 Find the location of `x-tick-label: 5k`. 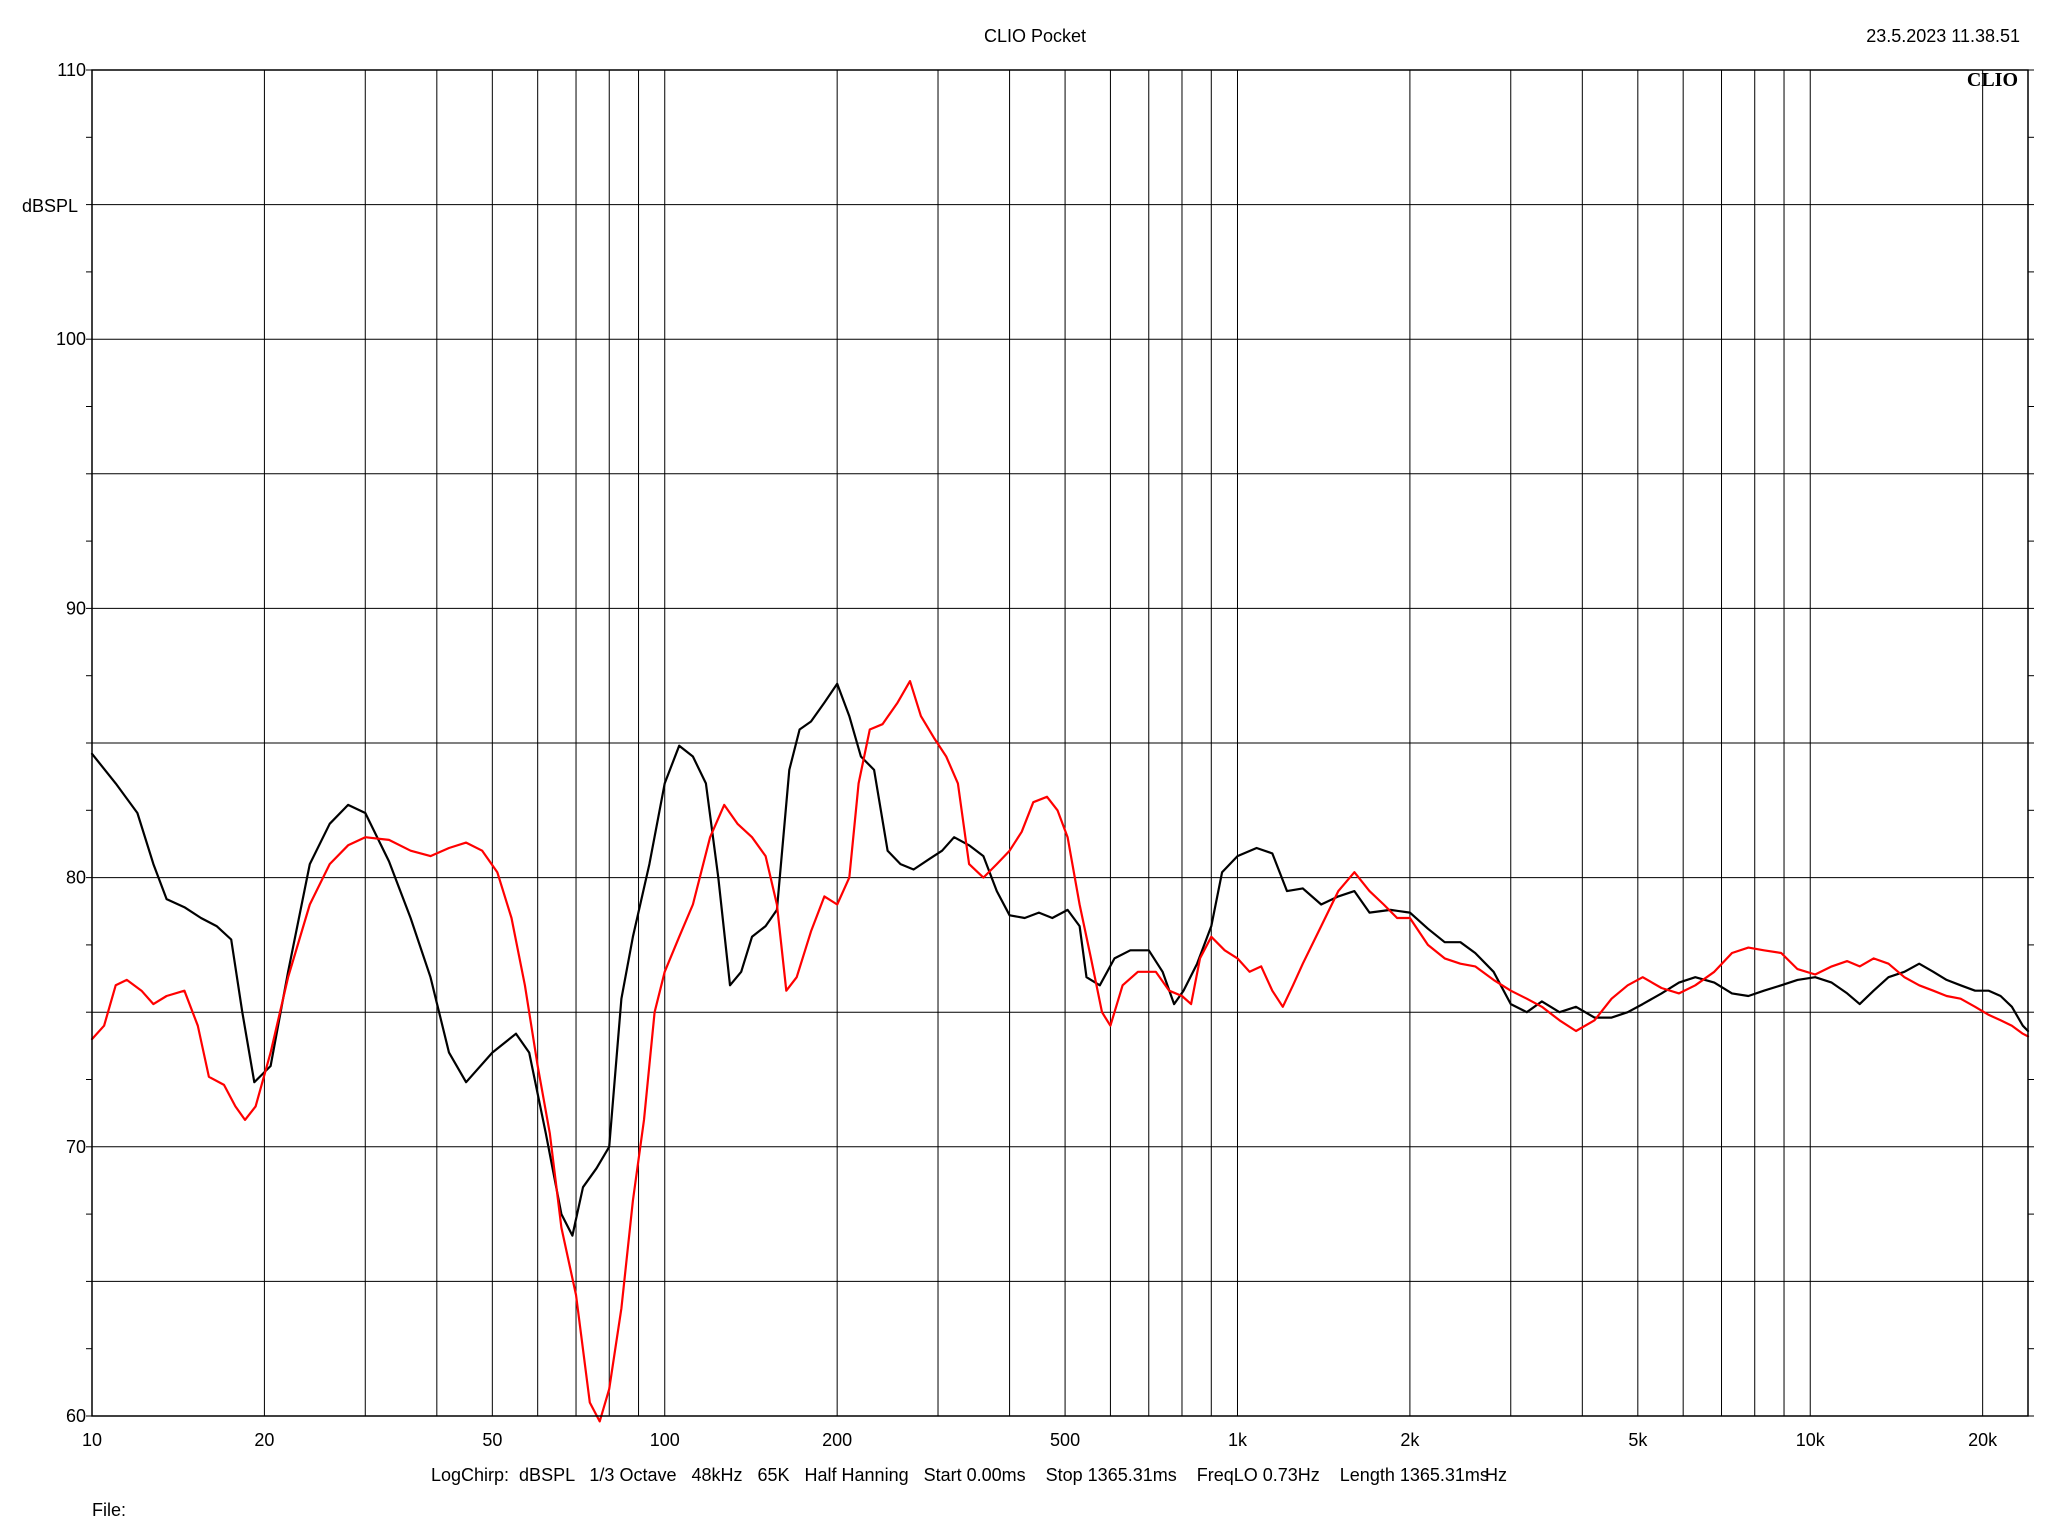

x-tick-label: 5k is located at coordinates (1638, 1440).